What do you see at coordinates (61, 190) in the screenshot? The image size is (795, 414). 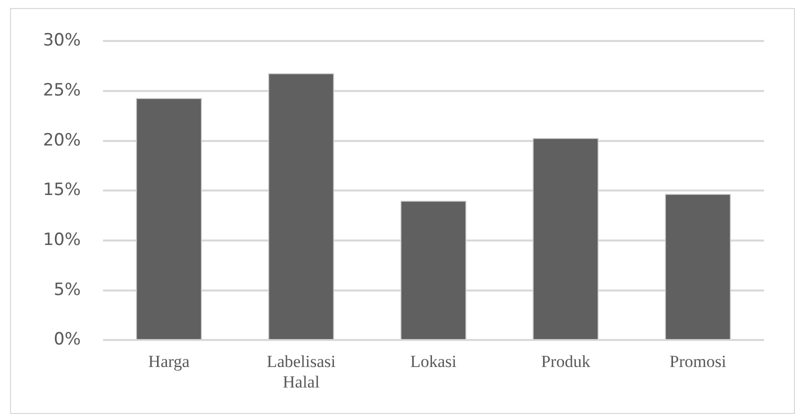 I see `y-tick-label: 15%` at bounding box center [61, 190].